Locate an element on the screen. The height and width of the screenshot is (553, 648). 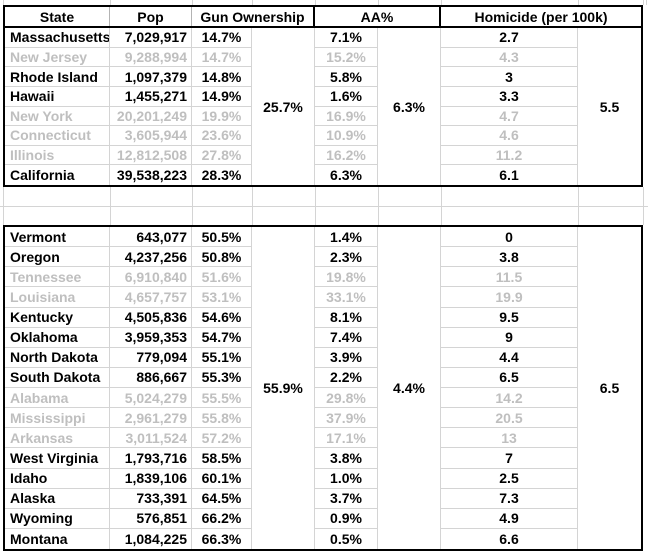
cell-state: Arkansas is located at coordinates (57, 438).